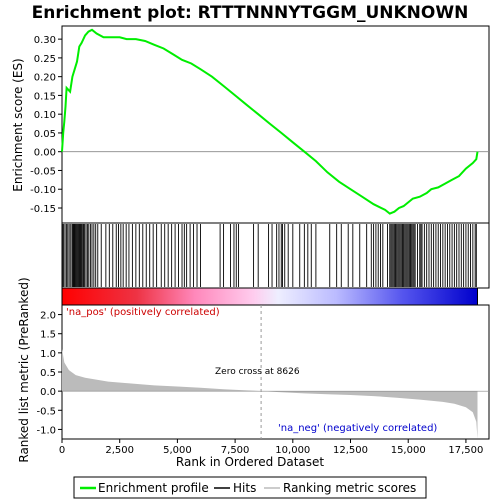 The width and height of the screenshot is (500, 500). What do you see at coordinates (43, 190) in the screenshot?
I see `es-y-tick-label: -0.10` at bounding box center [43, 190].